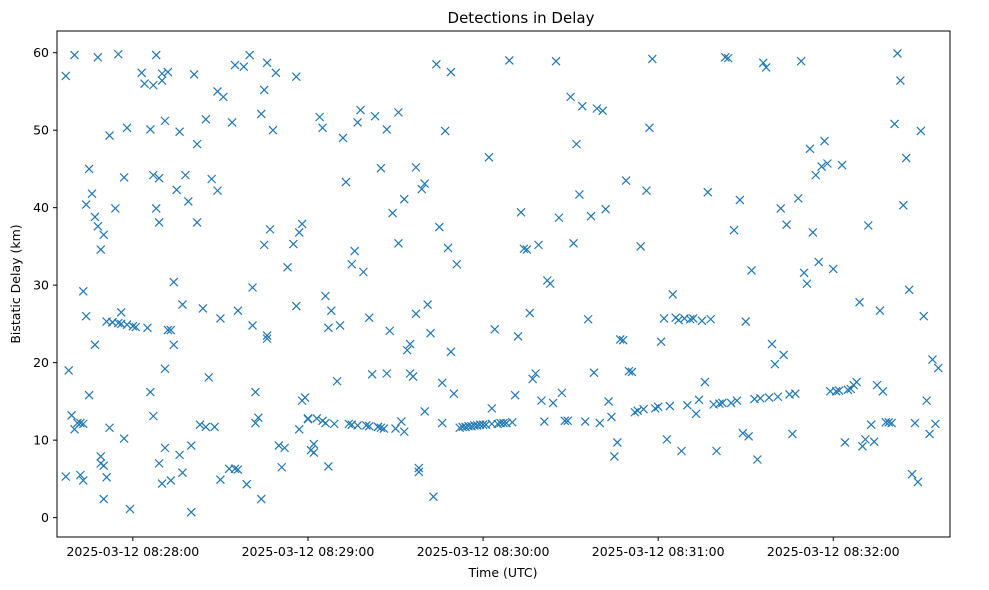 Image resolution: width=989 pixels, height=590 pixels. I want to click on x-tick-label: 2025-03-12 08:30:00, so click(483, 551).